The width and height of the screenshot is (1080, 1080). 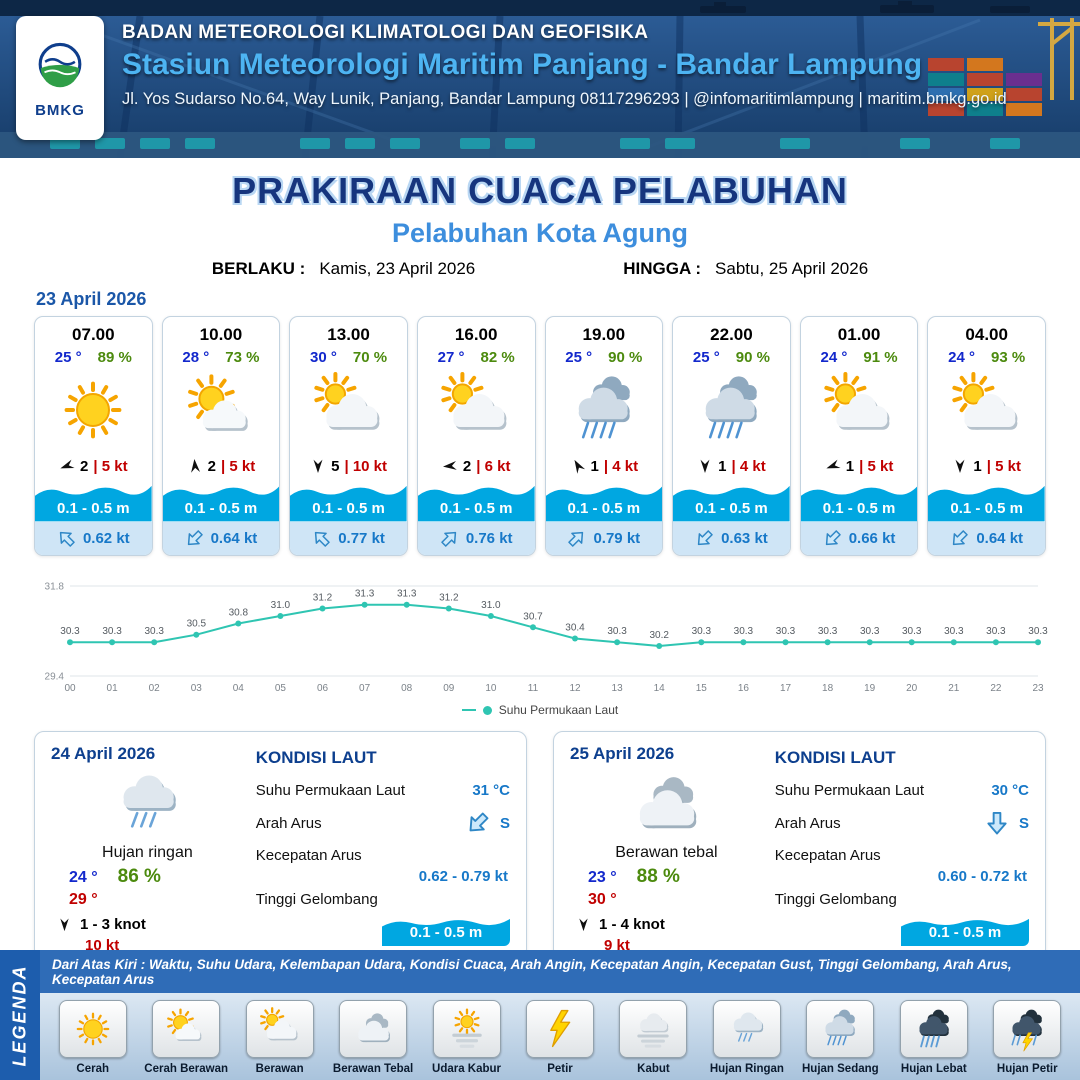 What do you see at coordinates (752, 357) in the screenshot?
I see `humidity: 90 %` at bounding box center [752, 357].